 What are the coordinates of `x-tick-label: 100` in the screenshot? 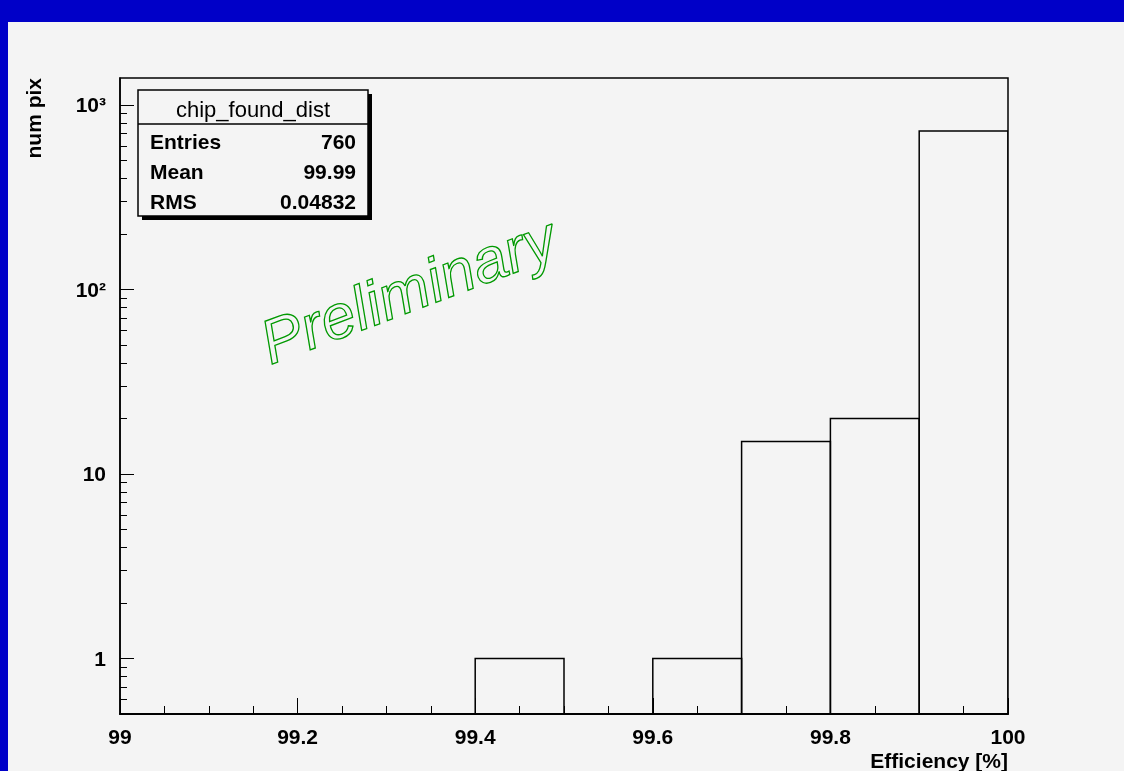 It's located at (1008, 736).